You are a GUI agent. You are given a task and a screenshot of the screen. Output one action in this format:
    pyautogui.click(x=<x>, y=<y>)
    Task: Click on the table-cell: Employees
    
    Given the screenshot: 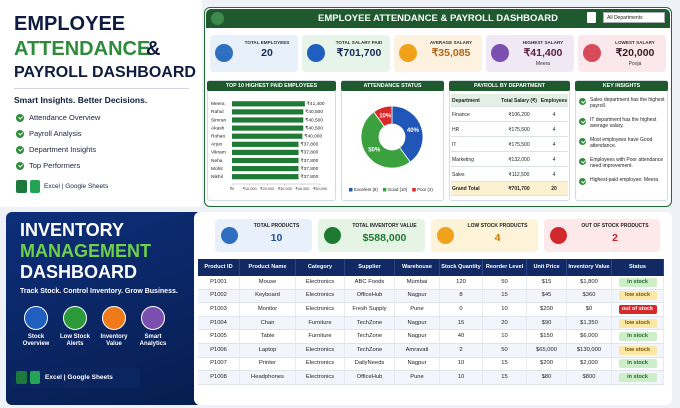 What is the action you would take?
    pyautogui.click(x=554, y=100)
    